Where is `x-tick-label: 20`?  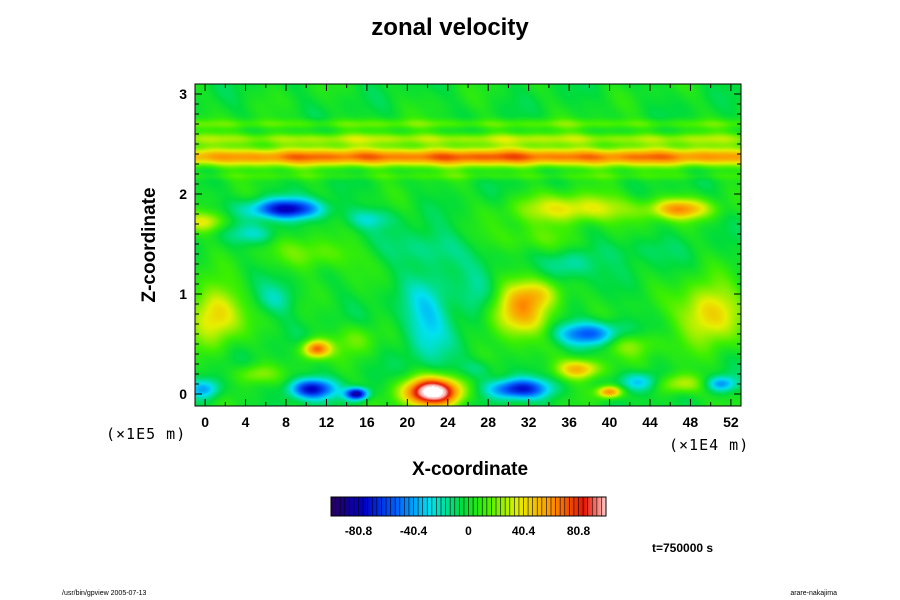 x-tick-label: 20 is located at coordinates (408, 422).